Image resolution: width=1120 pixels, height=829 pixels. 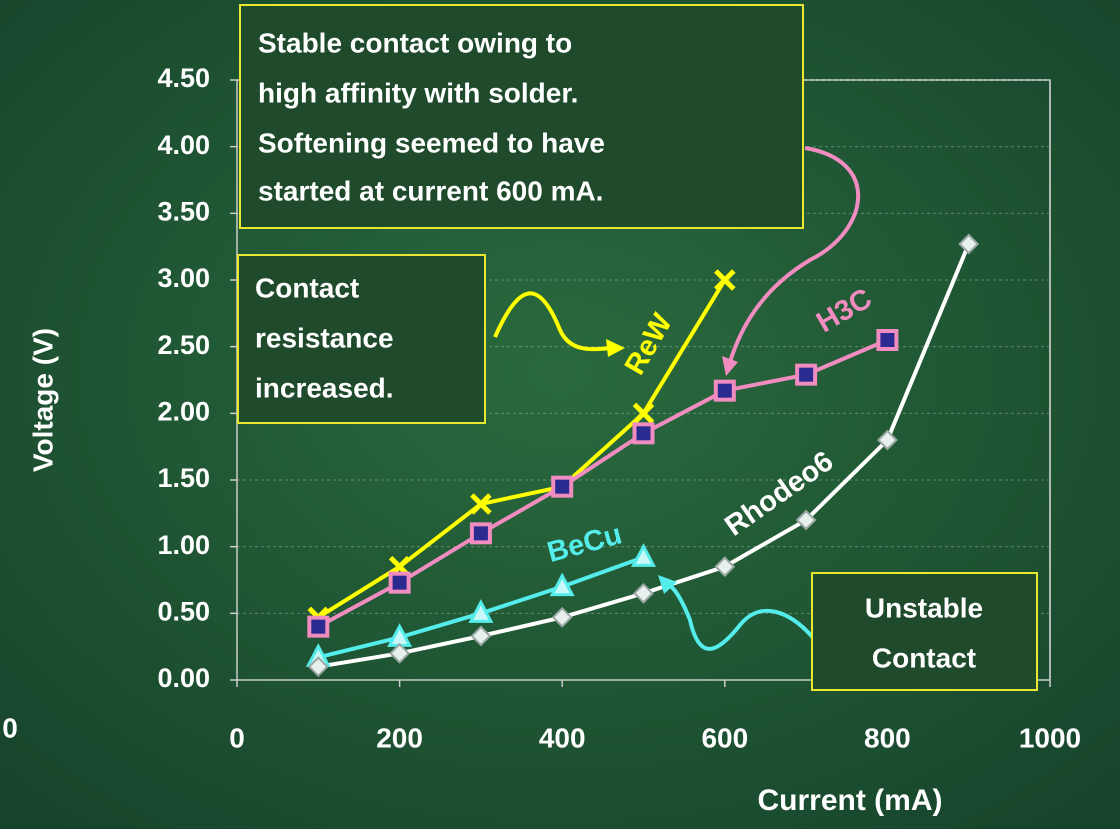 What do you see at coordinates (183, 211) in the screenshot?
I see `y-tick-label: 3.50` at bounding box center [183, 211].